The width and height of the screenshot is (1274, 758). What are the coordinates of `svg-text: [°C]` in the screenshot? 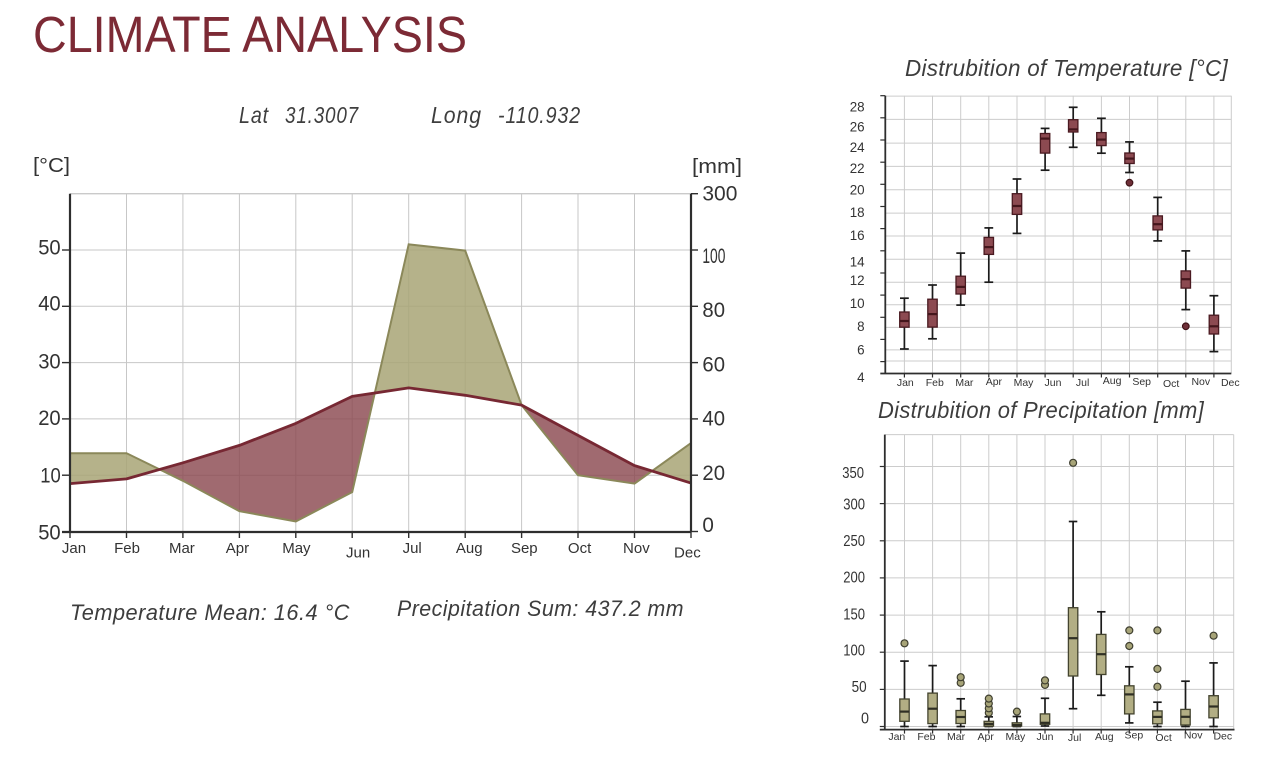 It's located at (51, 166).